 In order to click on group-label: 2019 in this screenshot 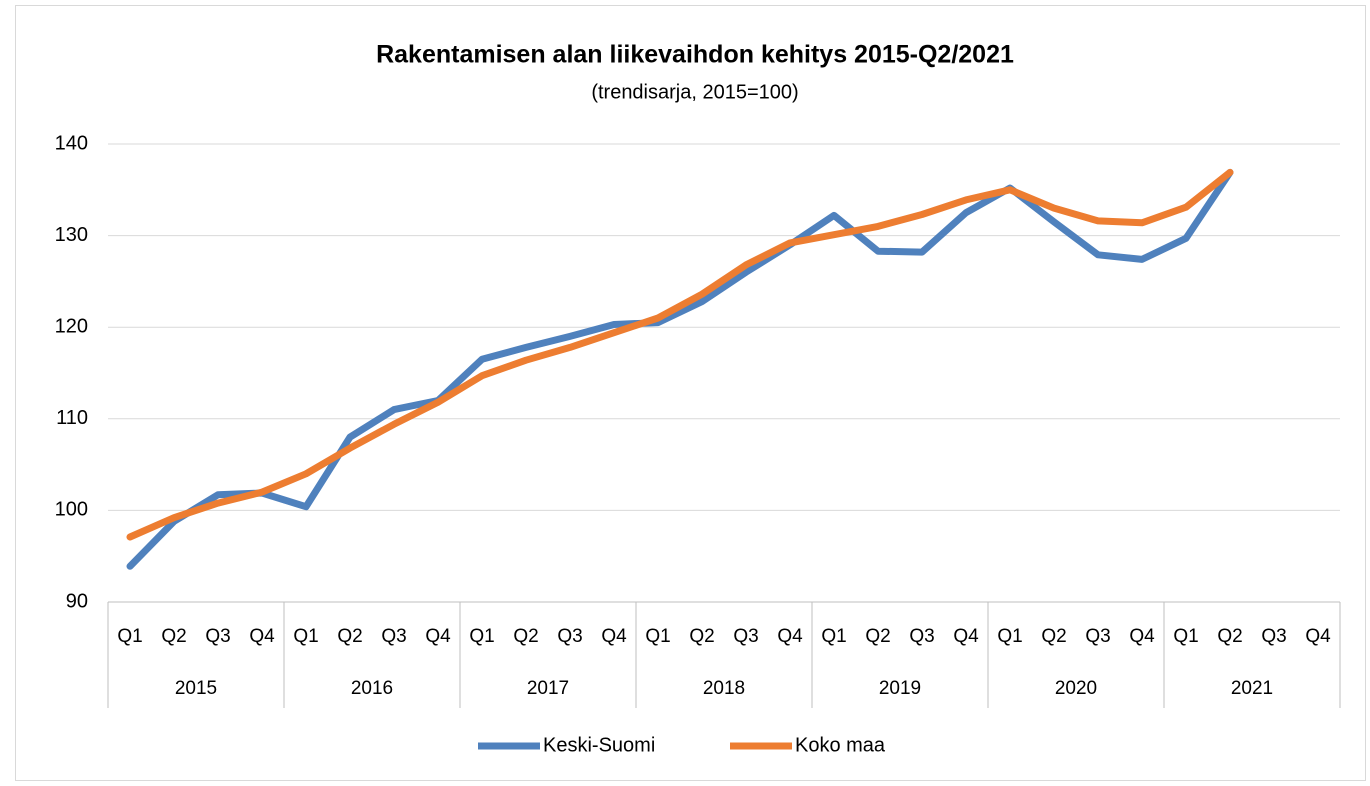, I will do `click(900, 688)`.